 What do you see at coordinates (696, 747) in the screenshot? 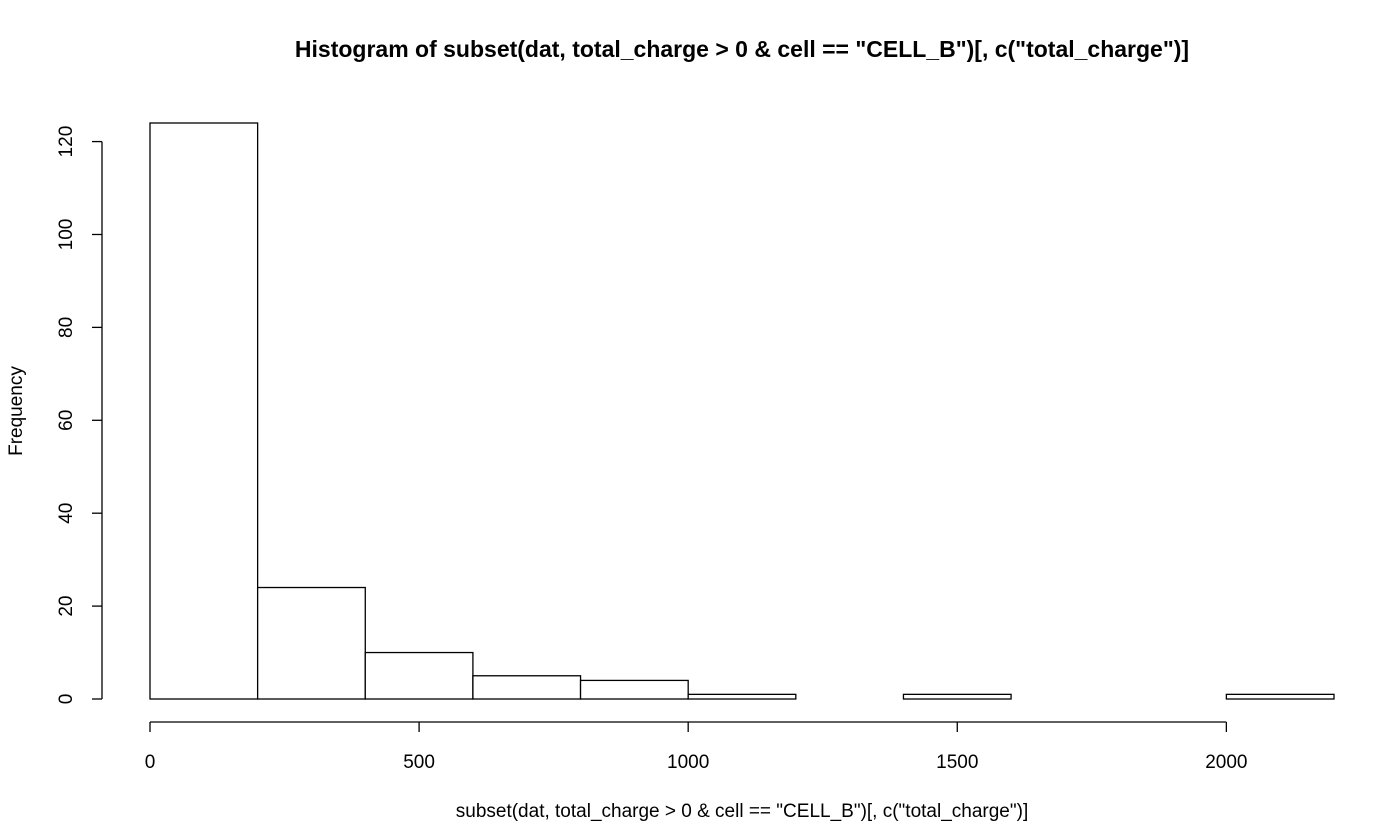
I see `x-axis: 0 500 1000 1500 2000` at bounding box center [696, 747].